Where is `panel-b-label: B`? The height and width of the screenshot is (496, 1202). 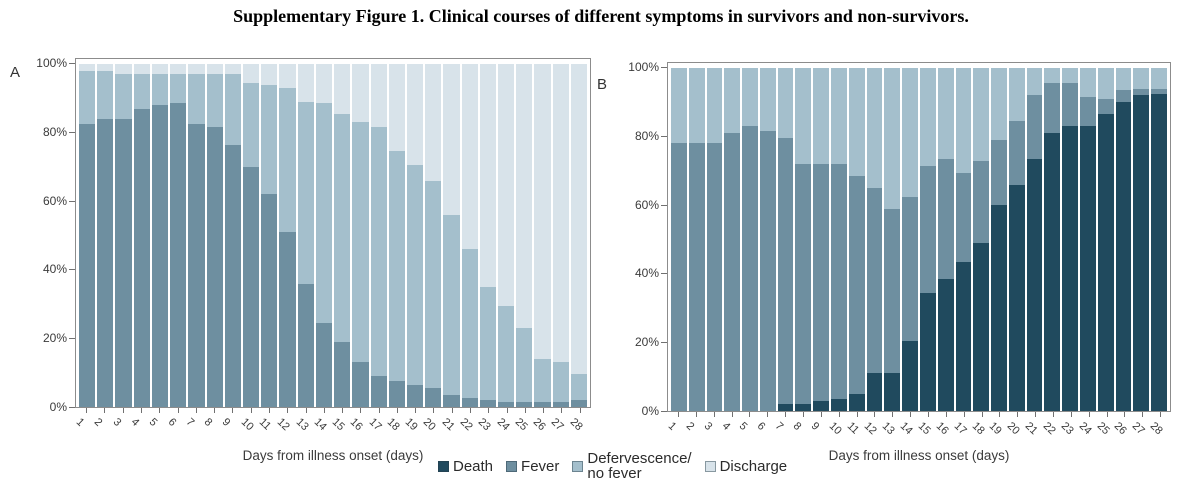 panel-b-label: B is located at coordinates (602, 84).